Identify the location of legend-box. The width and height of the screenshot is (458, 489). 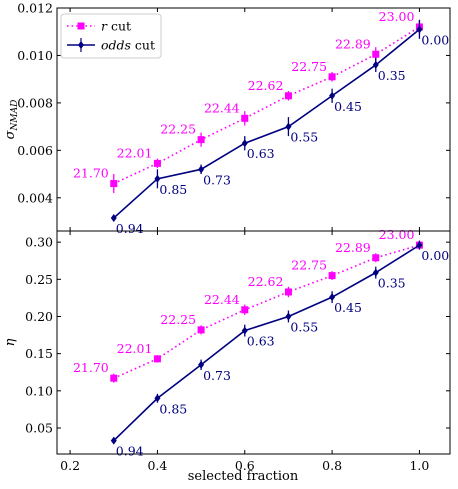
(111, 36).